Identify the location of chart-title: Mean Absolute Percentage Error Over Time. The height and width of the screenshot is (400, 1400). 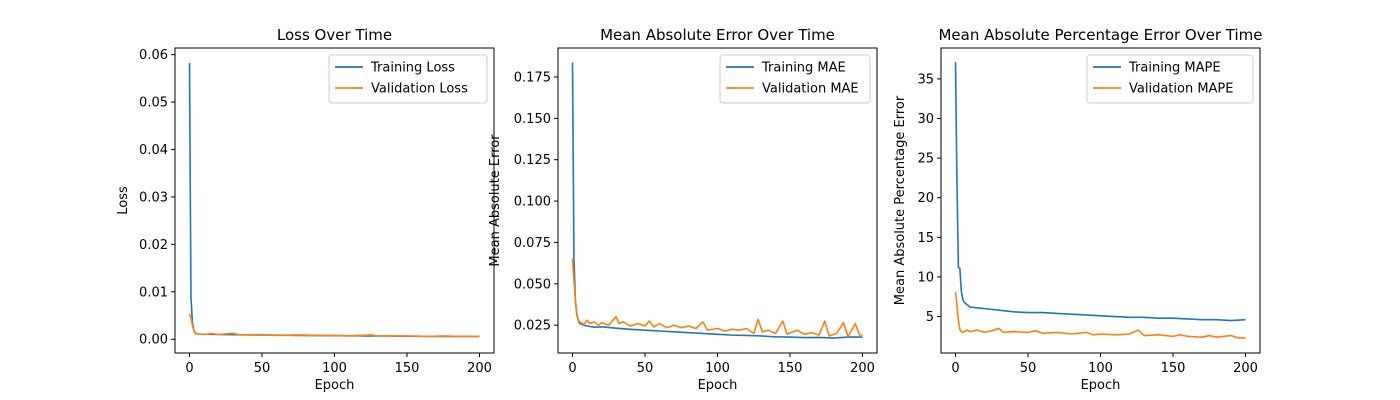
(1100, 35).